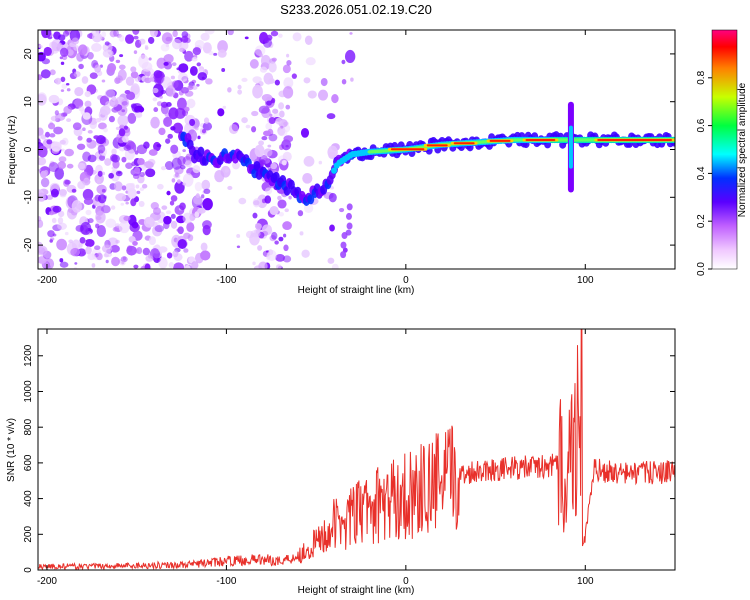 This screenshot has height=600, width=750. I want to click on y-tick-label: 400, so click(28, 498).